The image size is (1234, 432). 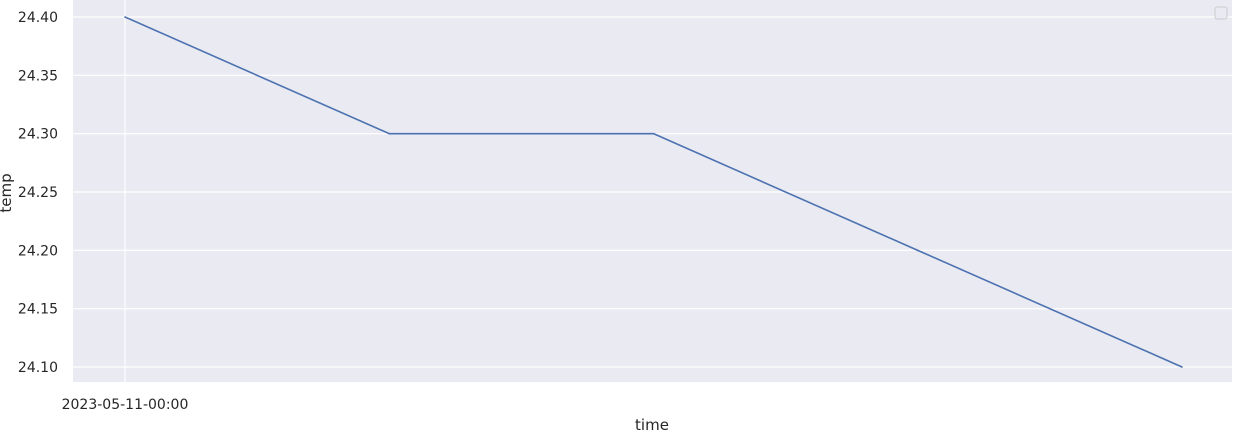 I want to click on legend, so click(x=1221, y=13).